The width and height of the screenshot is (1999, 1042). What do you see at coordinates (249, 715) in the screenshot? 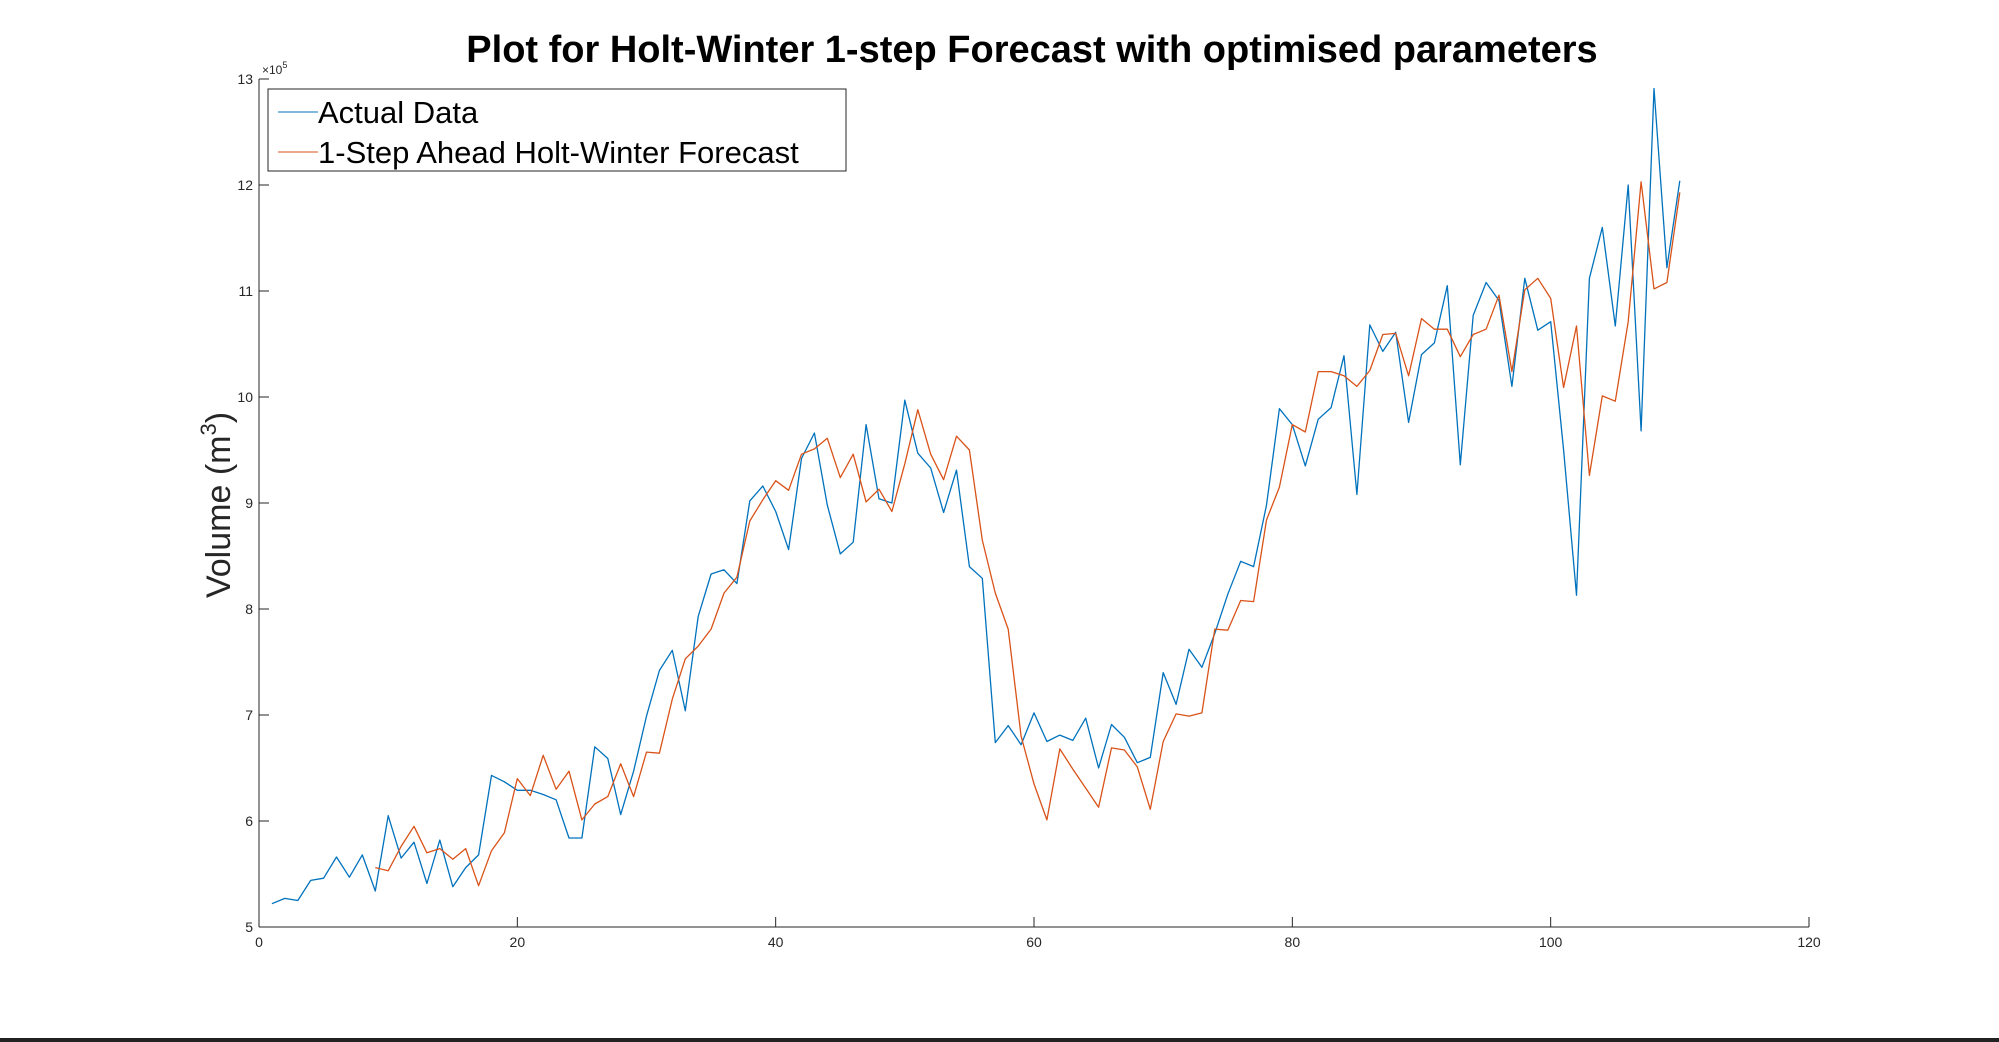
I see `y-tick-label: 7` at bounding box center [249, 715].